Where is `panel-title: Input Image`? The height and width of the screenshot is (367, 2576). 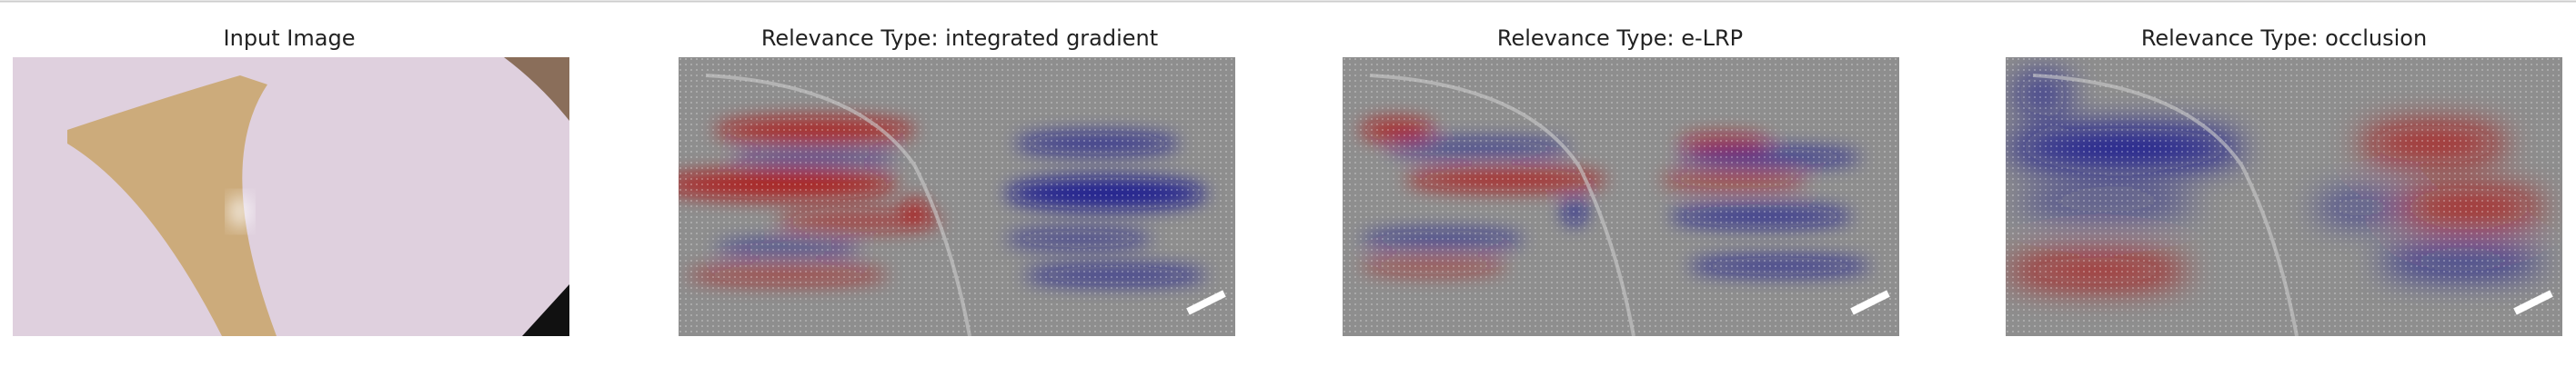 panel-title: Input Image is located at coordinates (290, 38).